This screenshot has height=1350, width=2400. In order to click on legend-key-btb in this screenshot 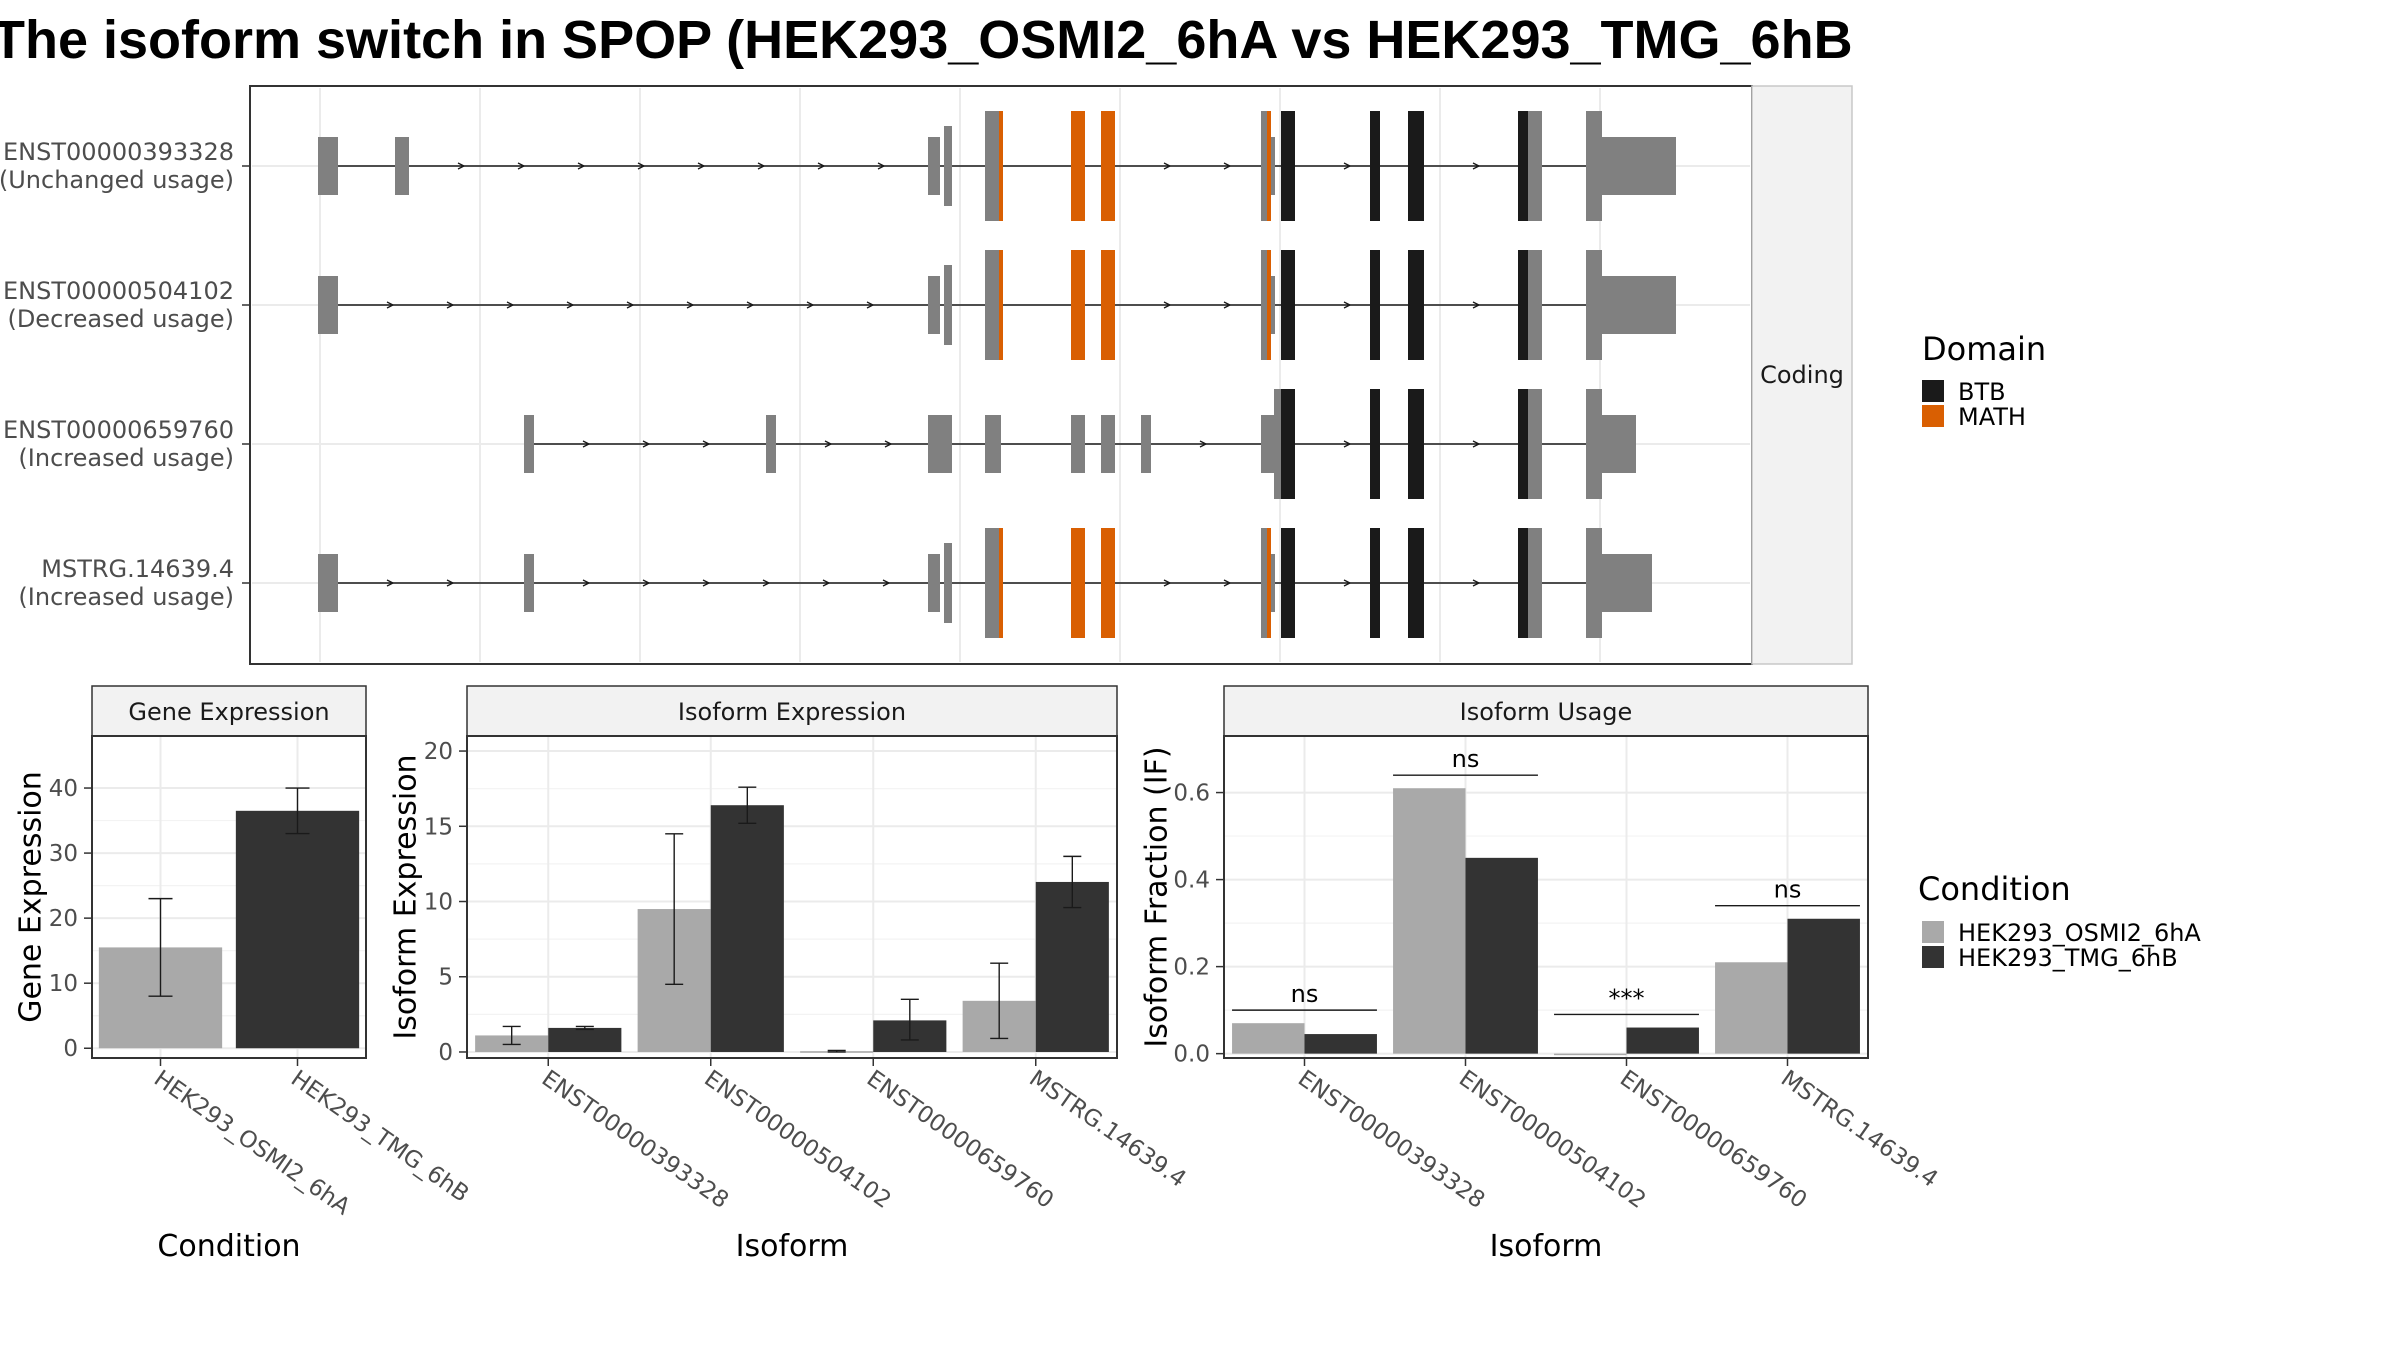, I will do `click(1933, 391)`.